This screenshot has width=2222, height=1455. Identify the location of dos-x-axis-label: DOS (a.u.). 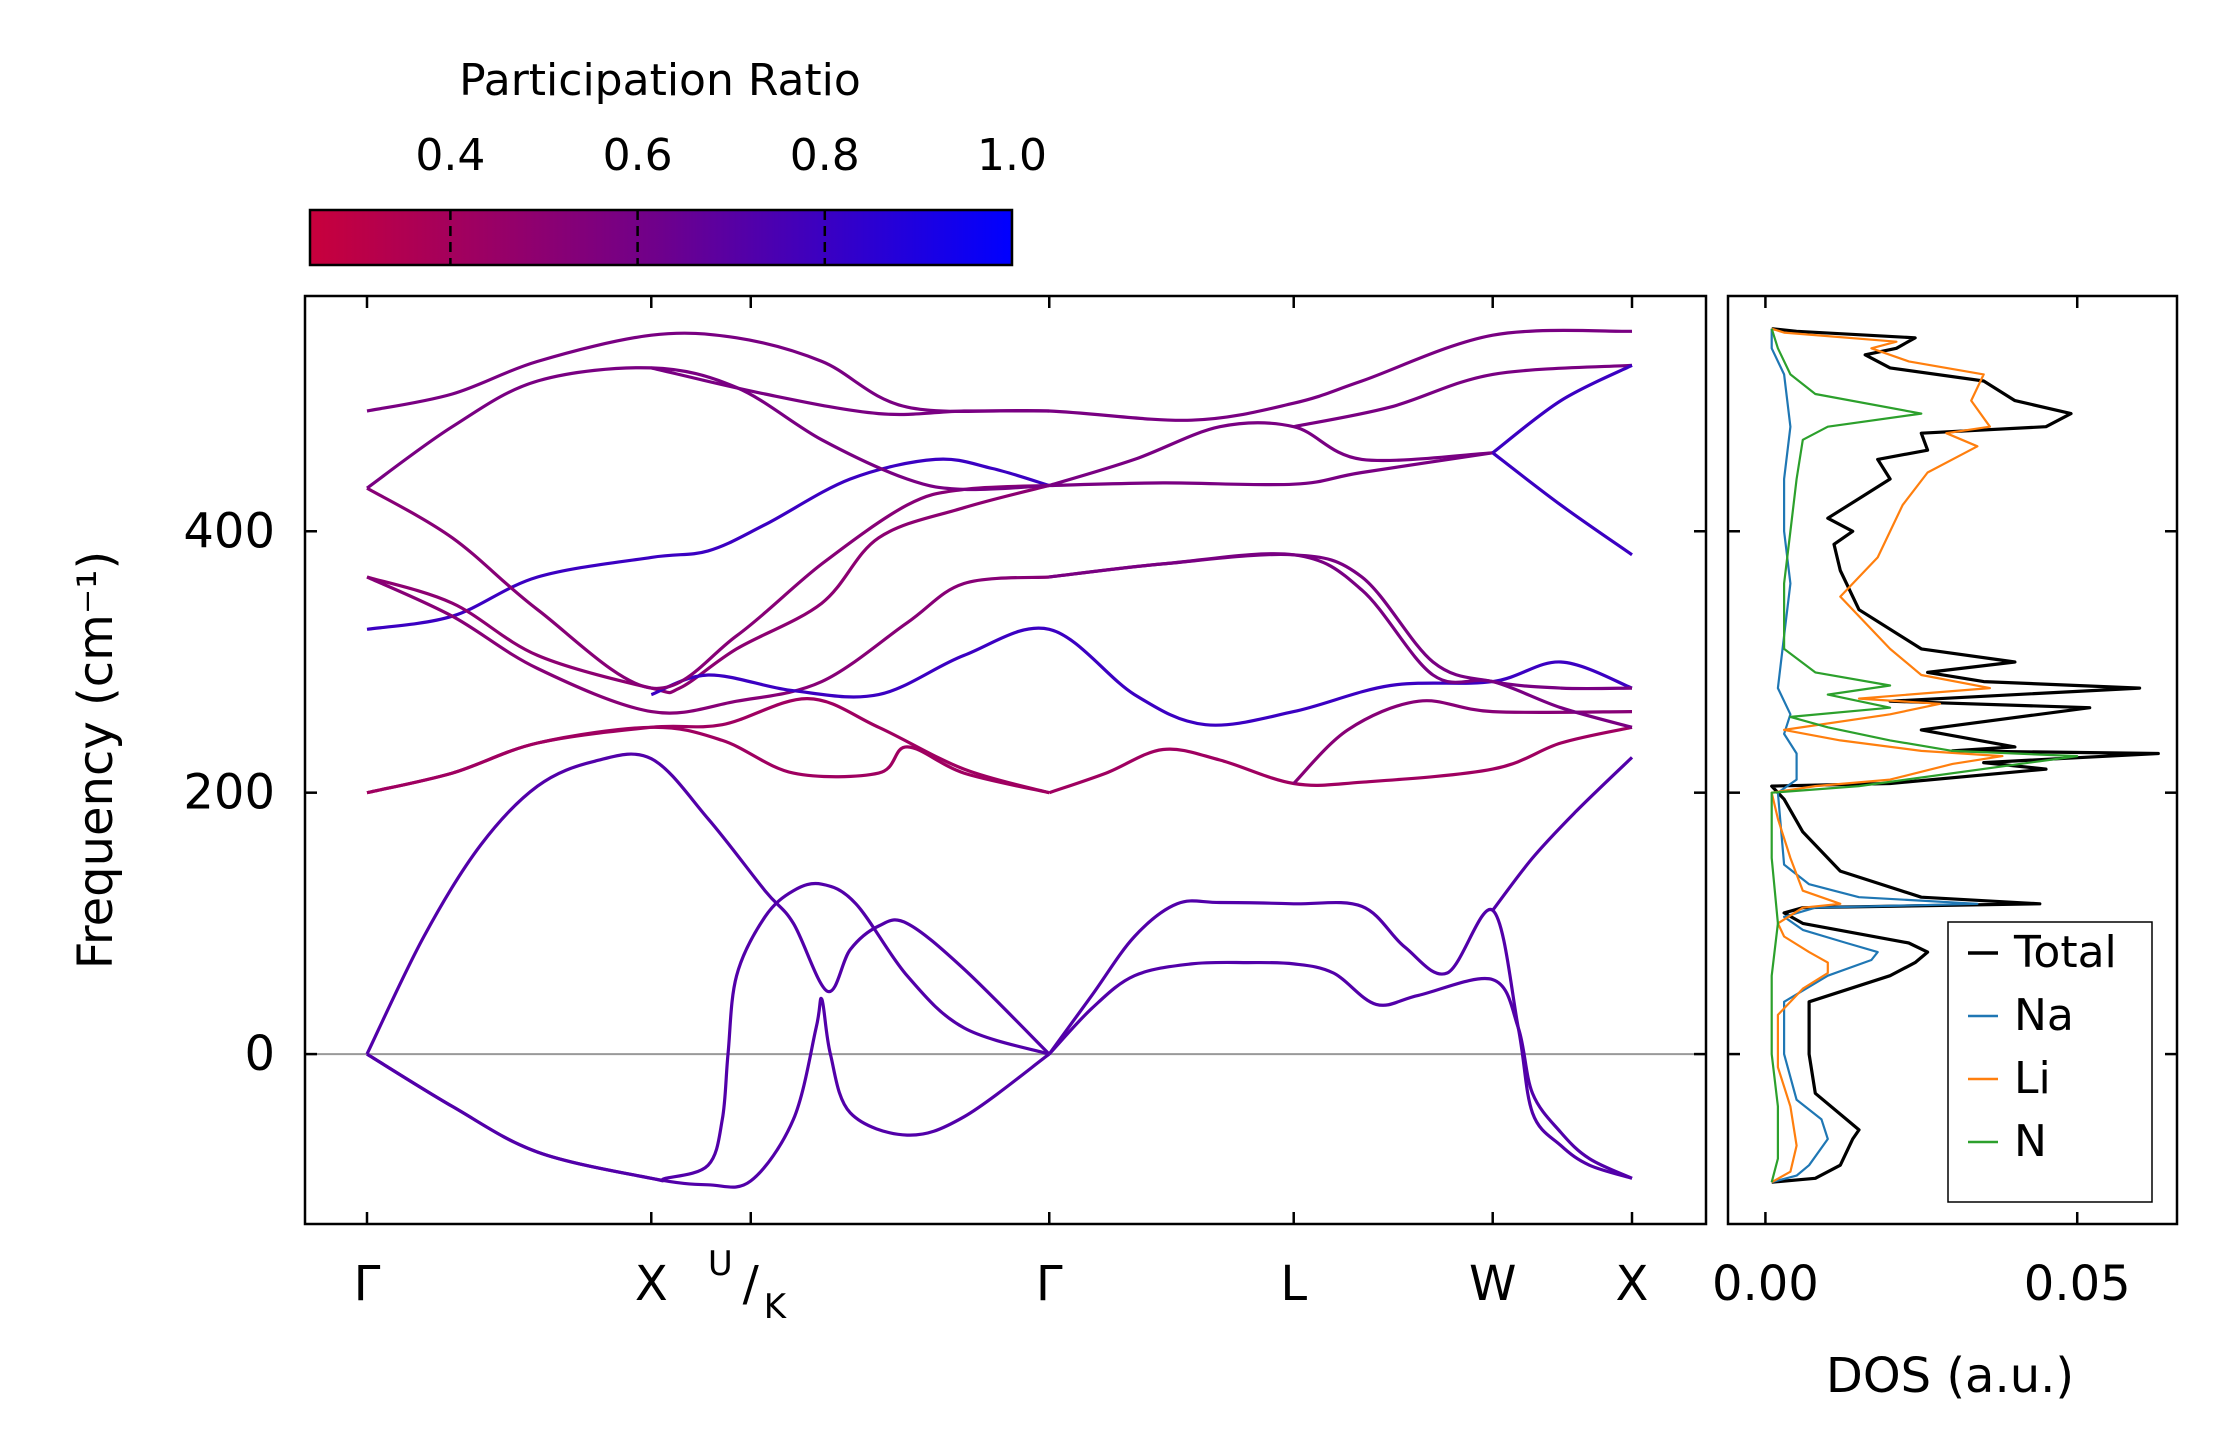
(1950, 1376).